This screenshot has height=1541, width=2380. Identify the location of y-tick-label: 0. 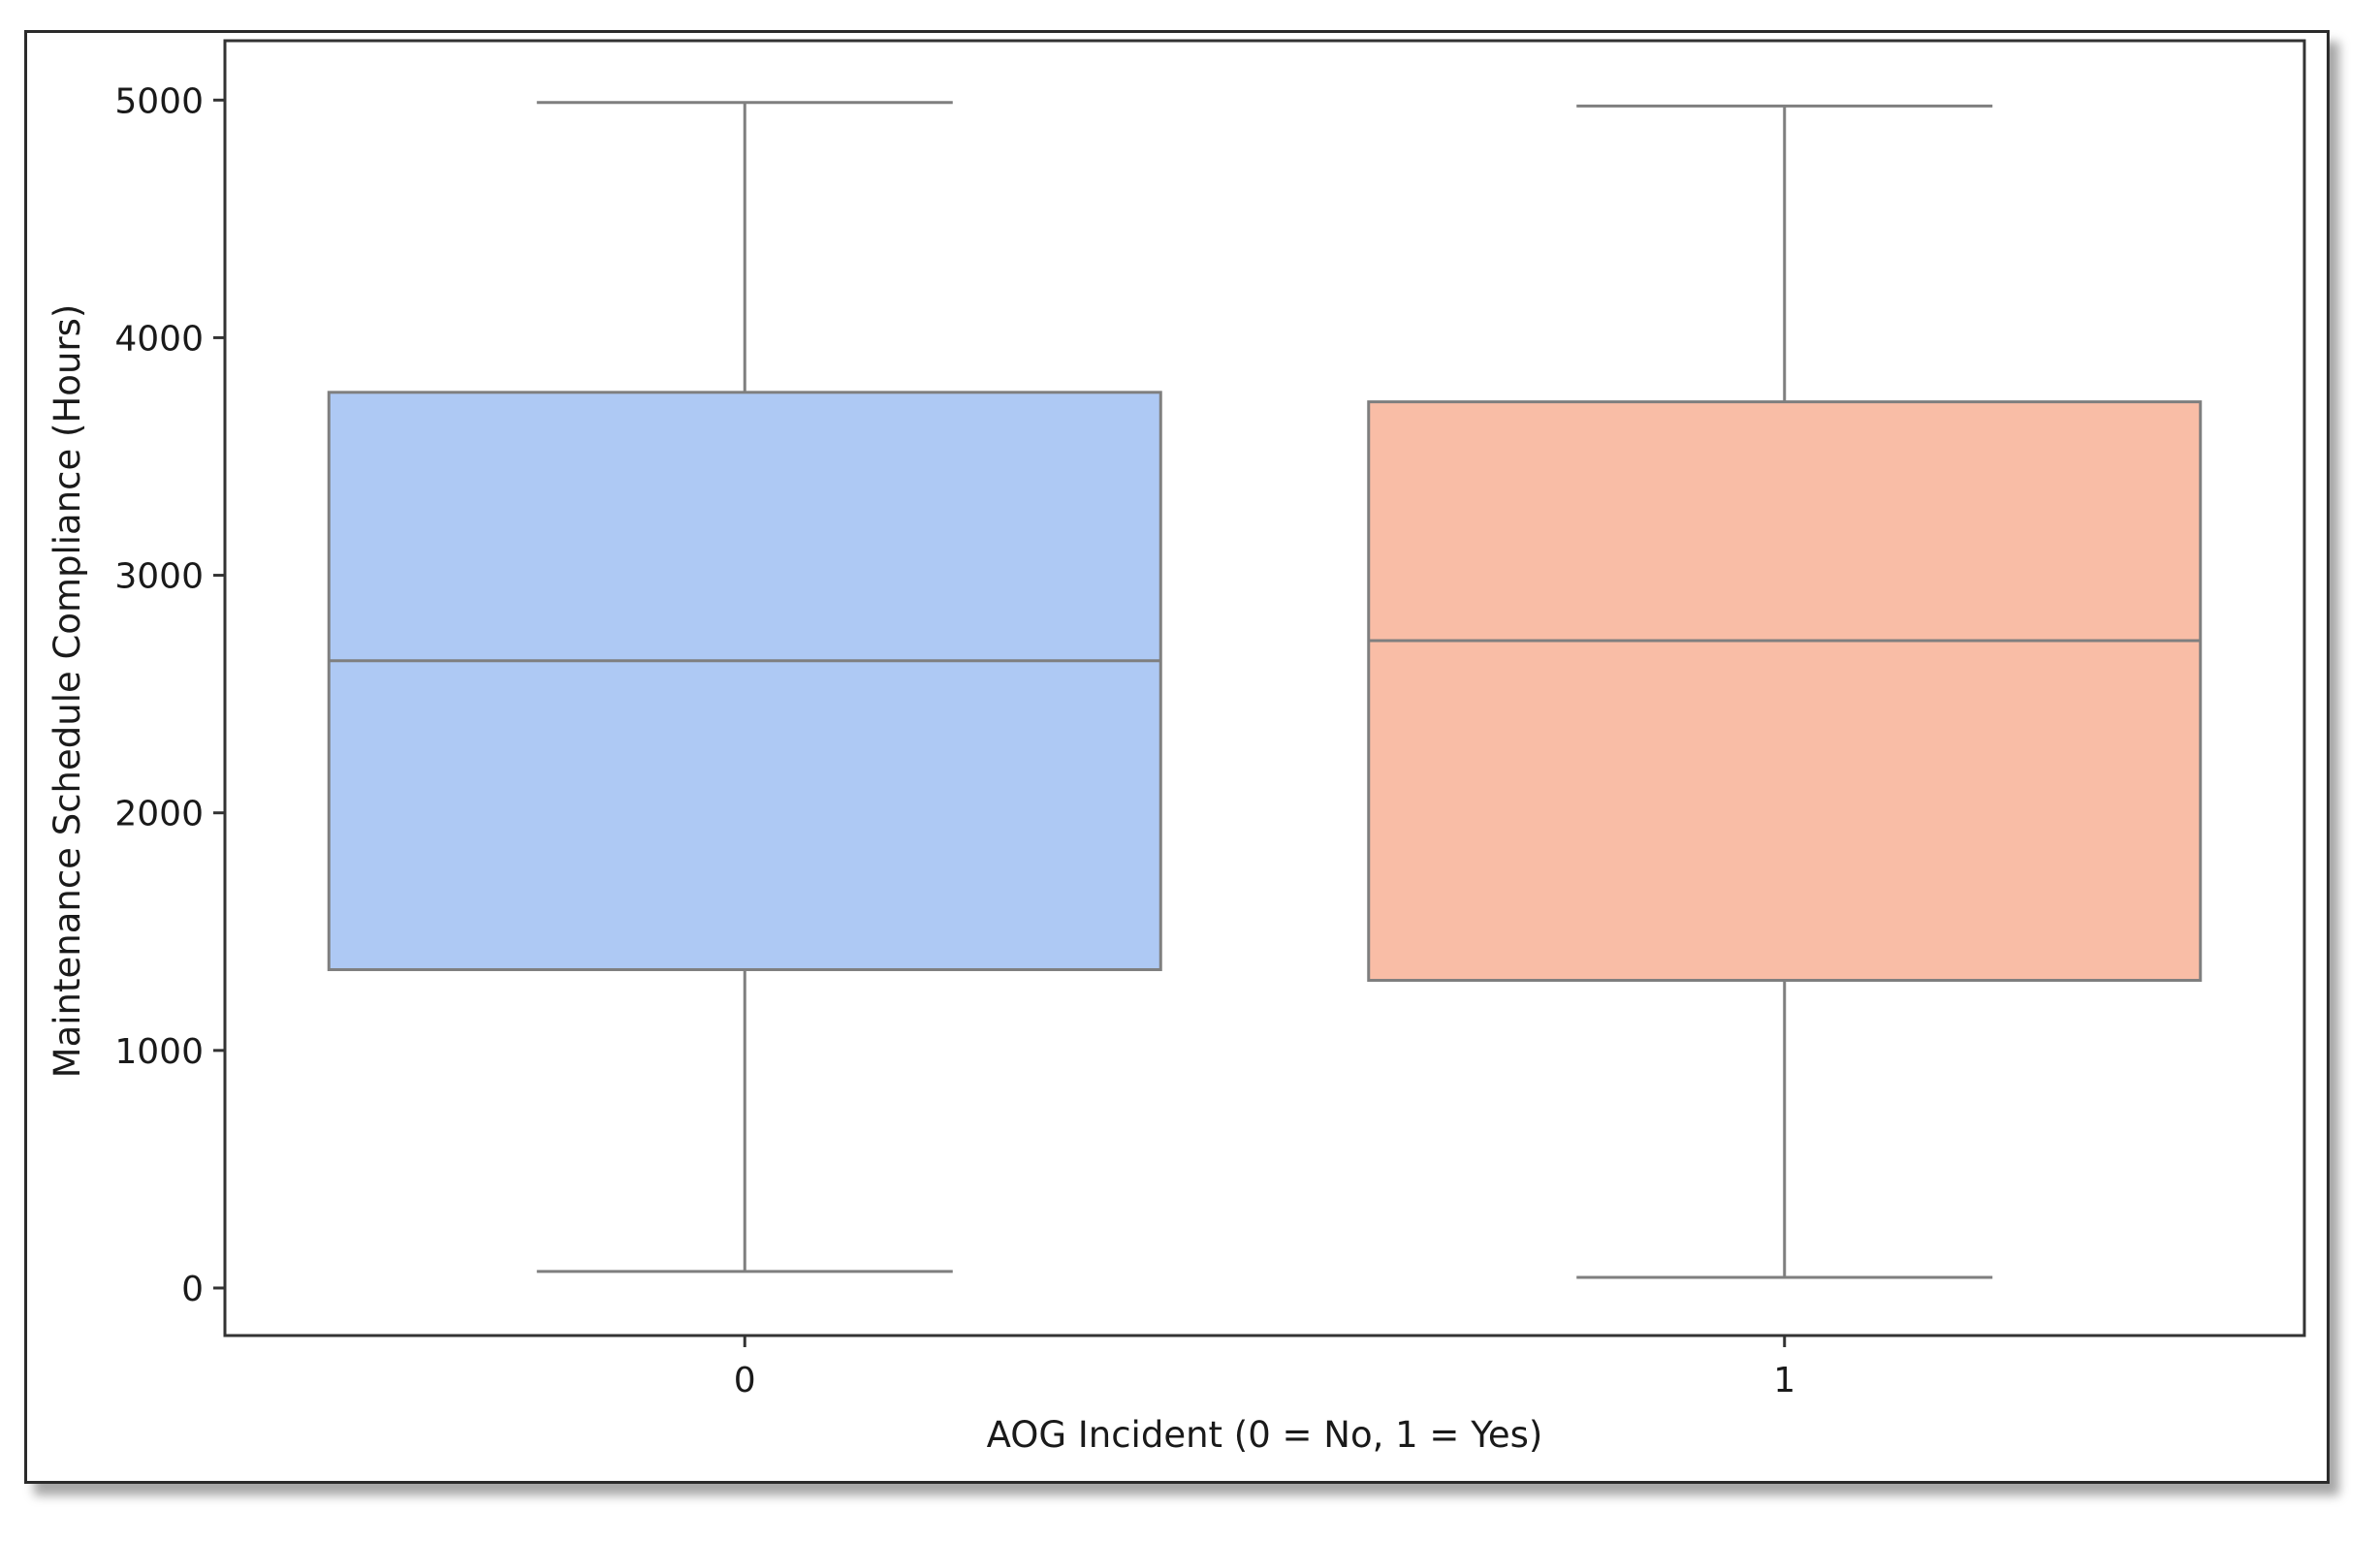
(193, 1290).